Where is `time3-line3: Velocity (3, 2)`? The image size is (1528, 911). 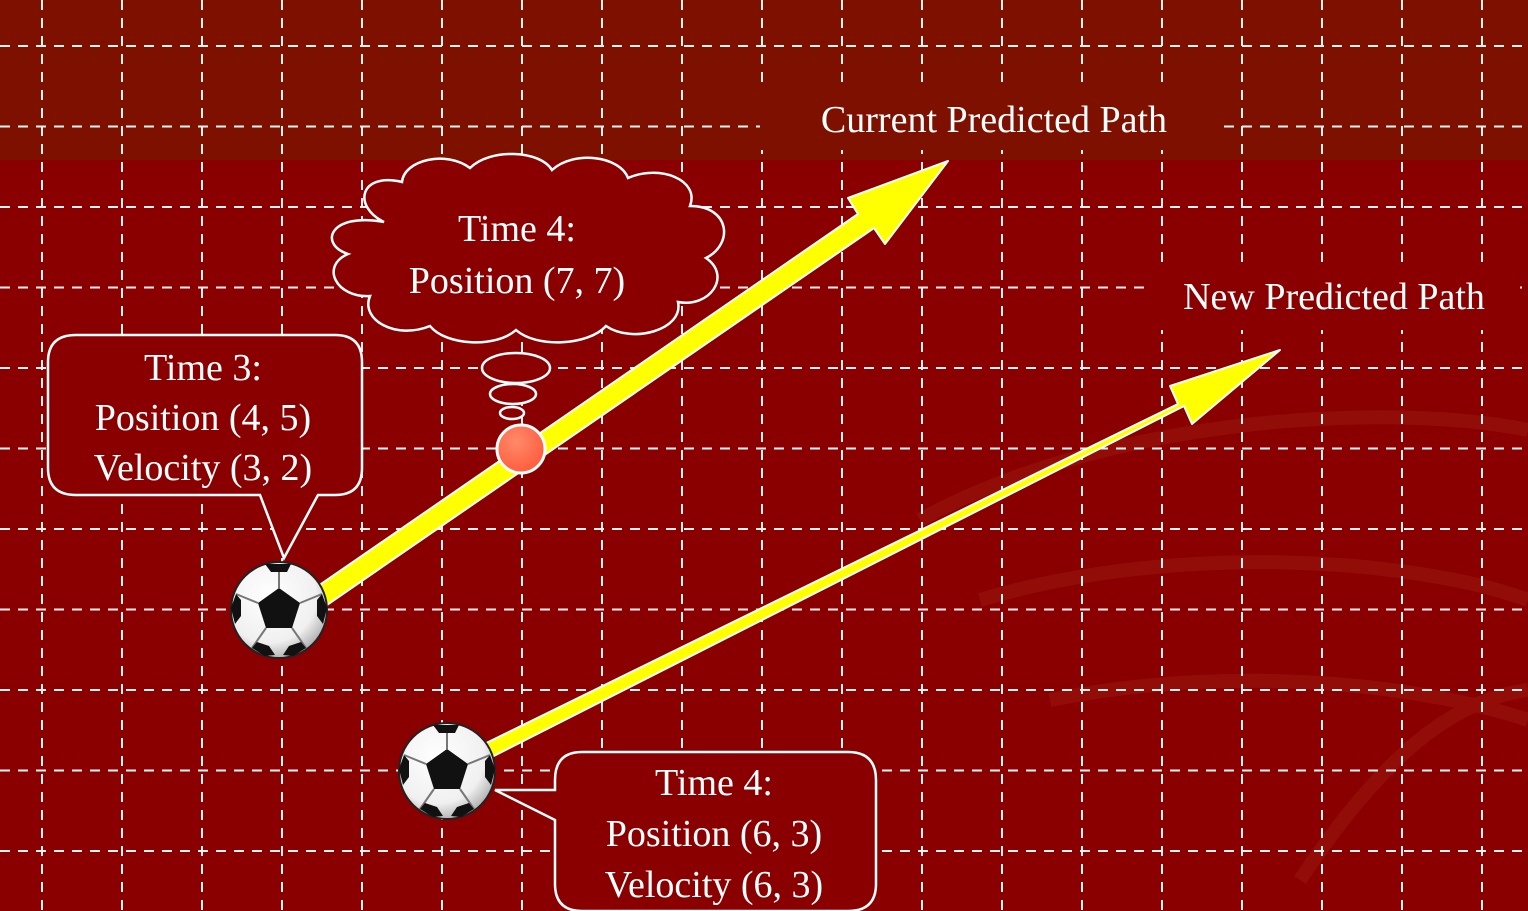 time3-line3: Velocity (3, 2) is located at coordinates (203, 468).